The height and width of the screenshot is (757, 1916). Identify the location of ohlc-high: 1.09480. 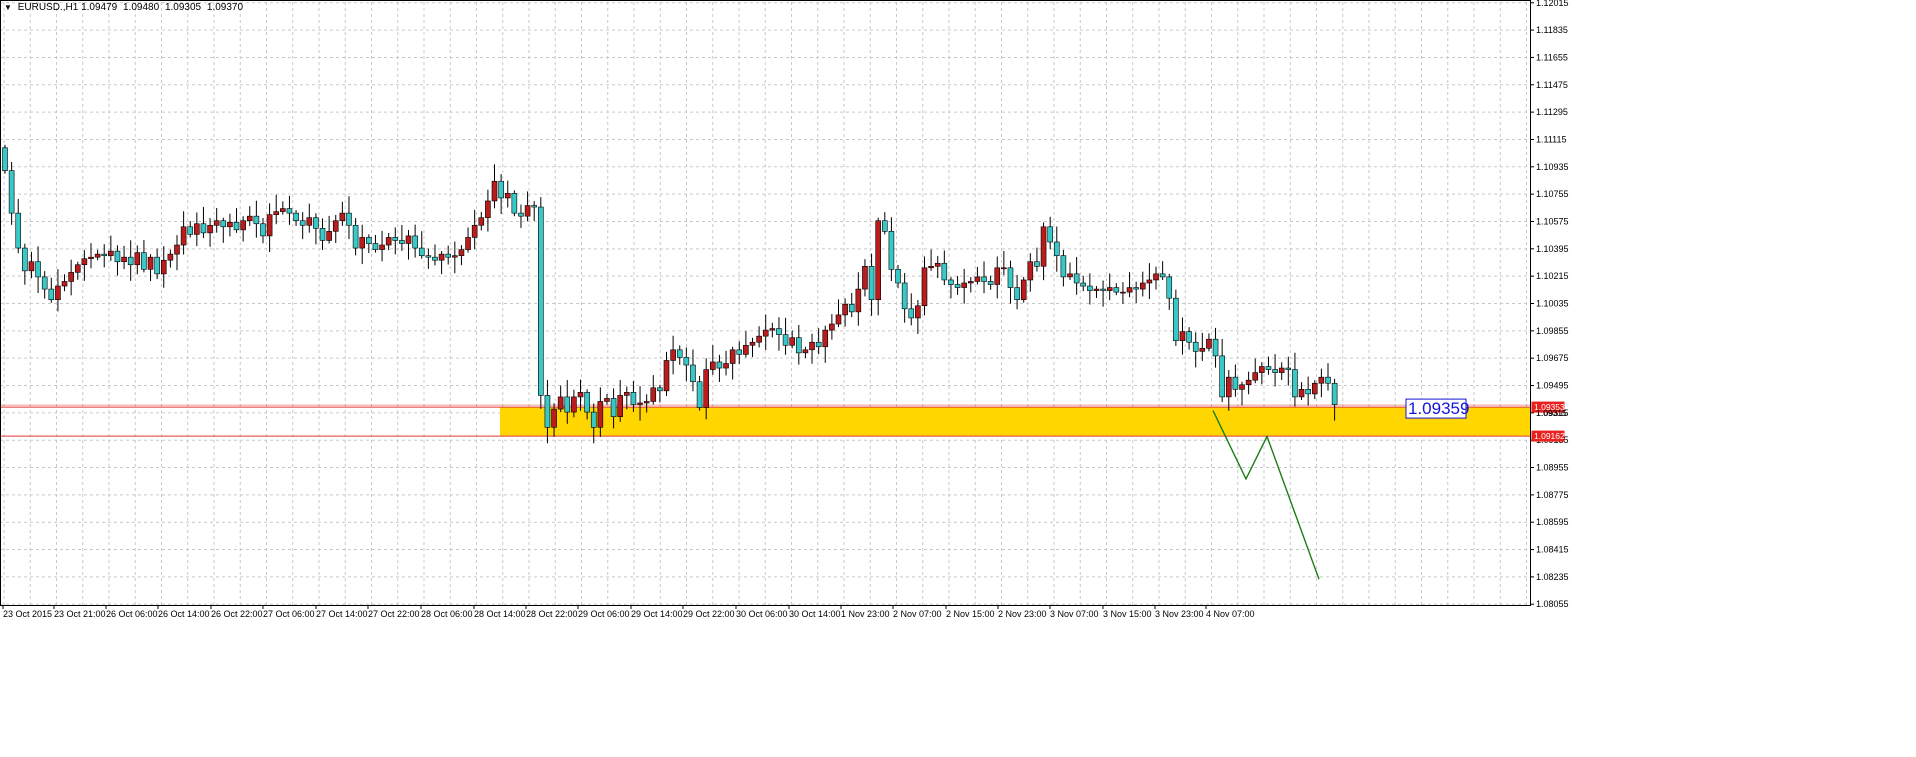
(141, 7).